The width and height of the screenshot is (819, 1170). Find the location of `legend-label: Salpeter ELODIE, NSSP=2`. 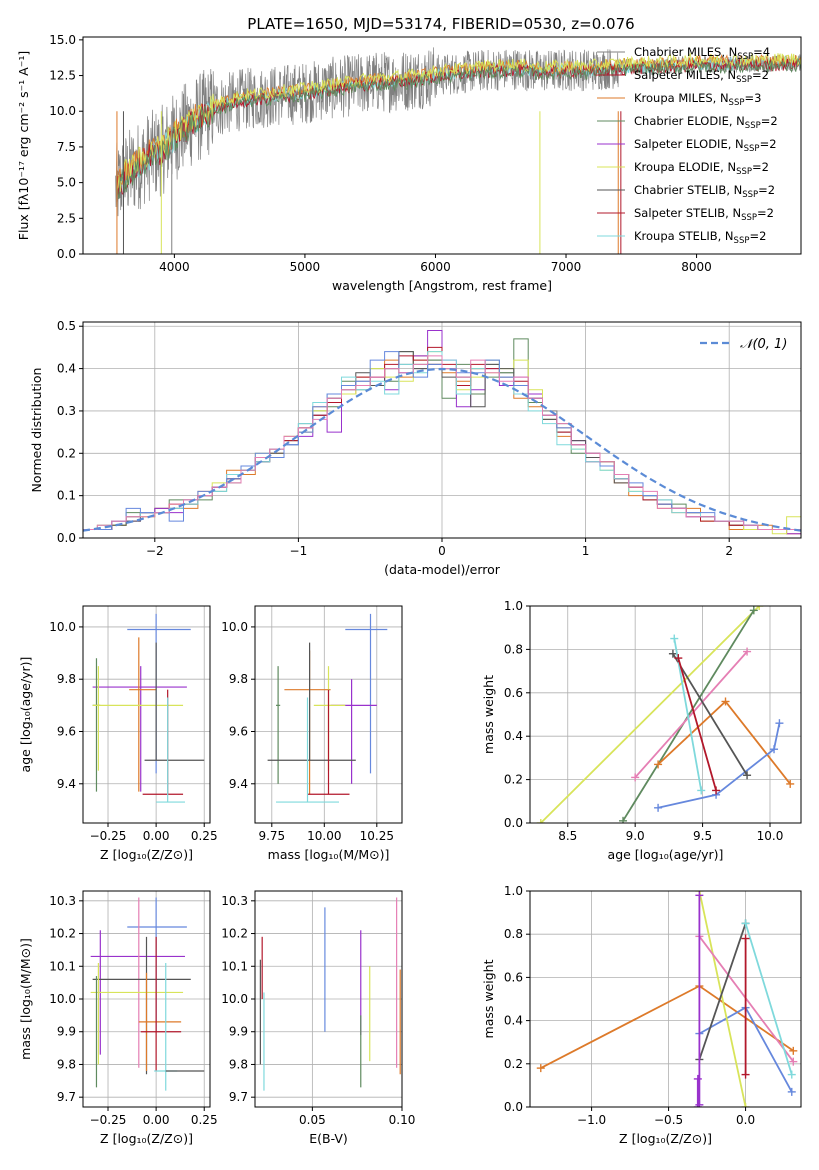

legend-label: Salpeter ELODIE, NSSP=2 is located at coordinates (705, 145).